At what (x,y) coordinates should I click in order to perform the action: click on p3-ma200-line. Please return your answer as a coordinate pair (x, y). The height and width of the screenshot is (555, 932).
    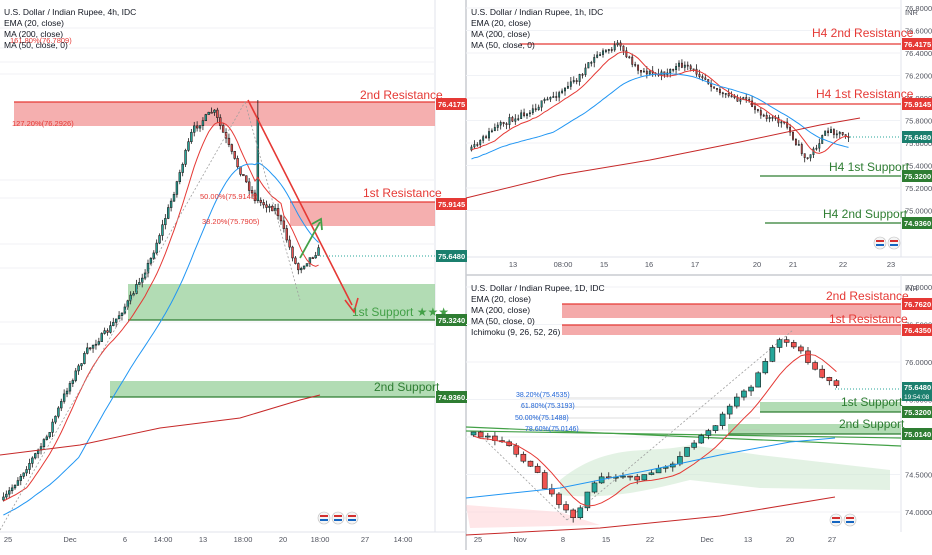
    Looking at the image, I should click on (650, 516).